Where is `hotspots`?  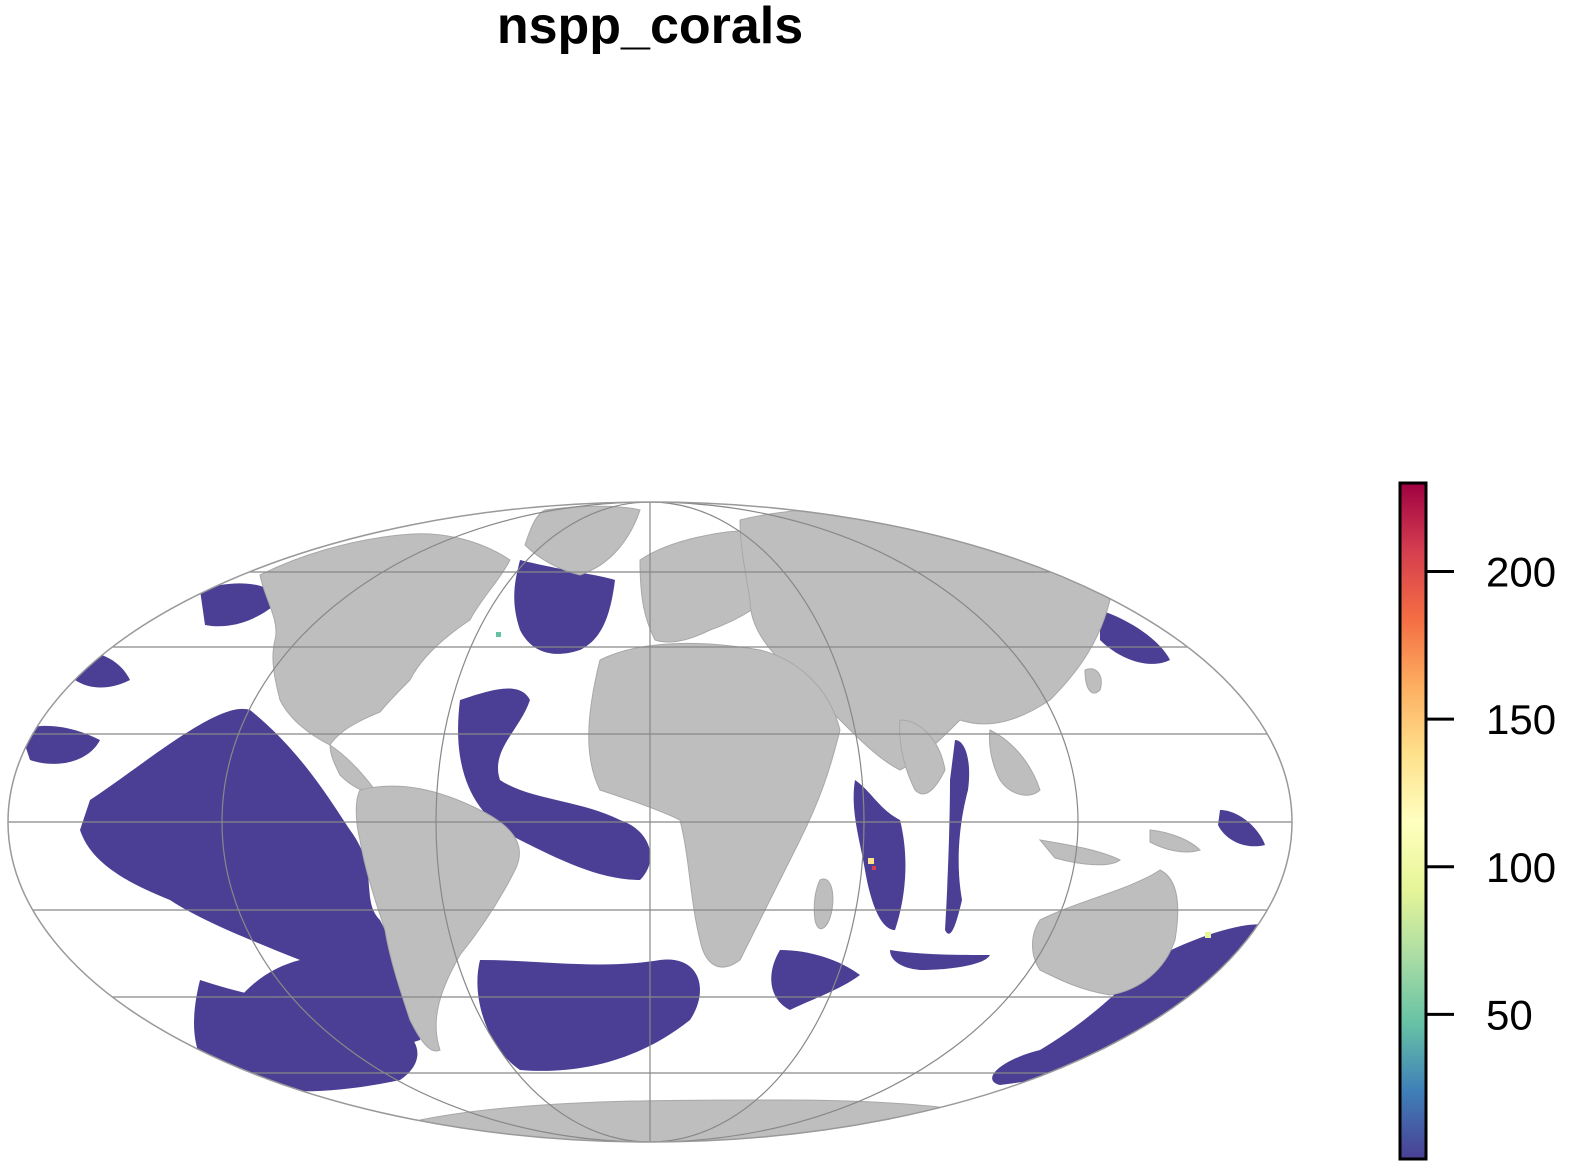
hotspots is located at coordinates (853, 785).